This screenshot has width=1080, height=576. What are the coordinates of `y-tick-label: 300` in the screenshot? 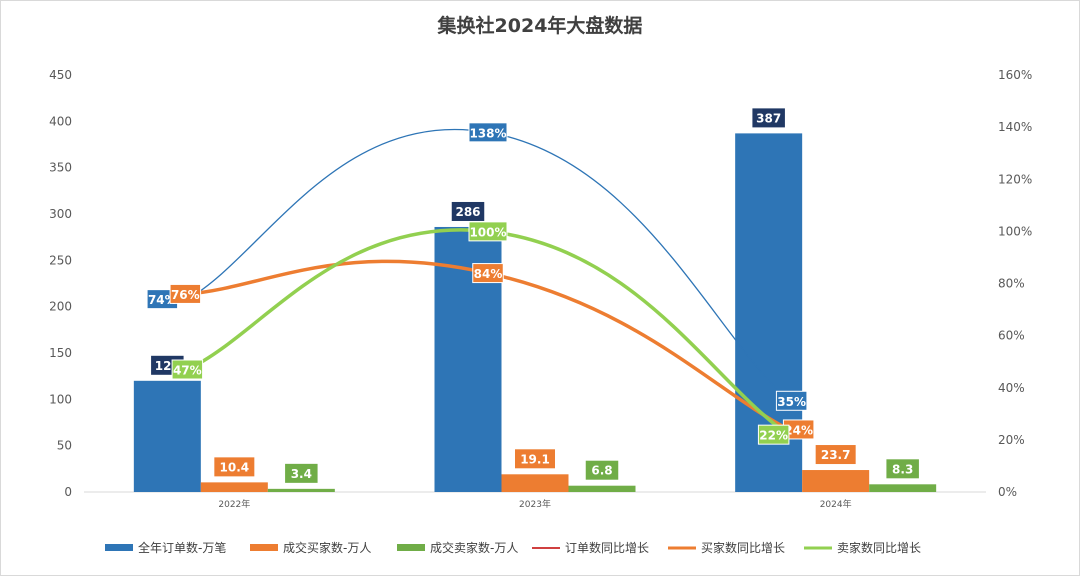 It's located at (60, 214).